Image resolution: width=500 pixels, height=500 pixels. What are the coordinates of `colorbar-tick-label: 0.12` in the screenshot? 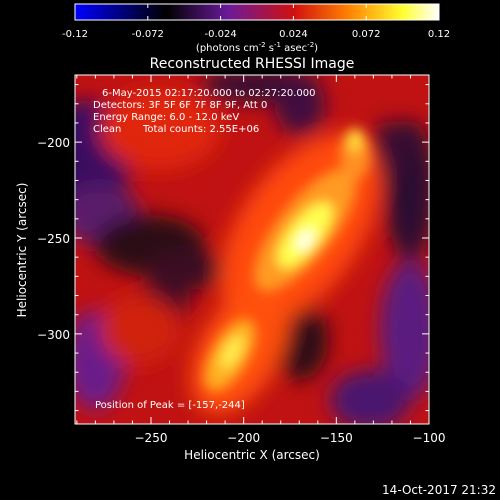 It's located at (439, 34).